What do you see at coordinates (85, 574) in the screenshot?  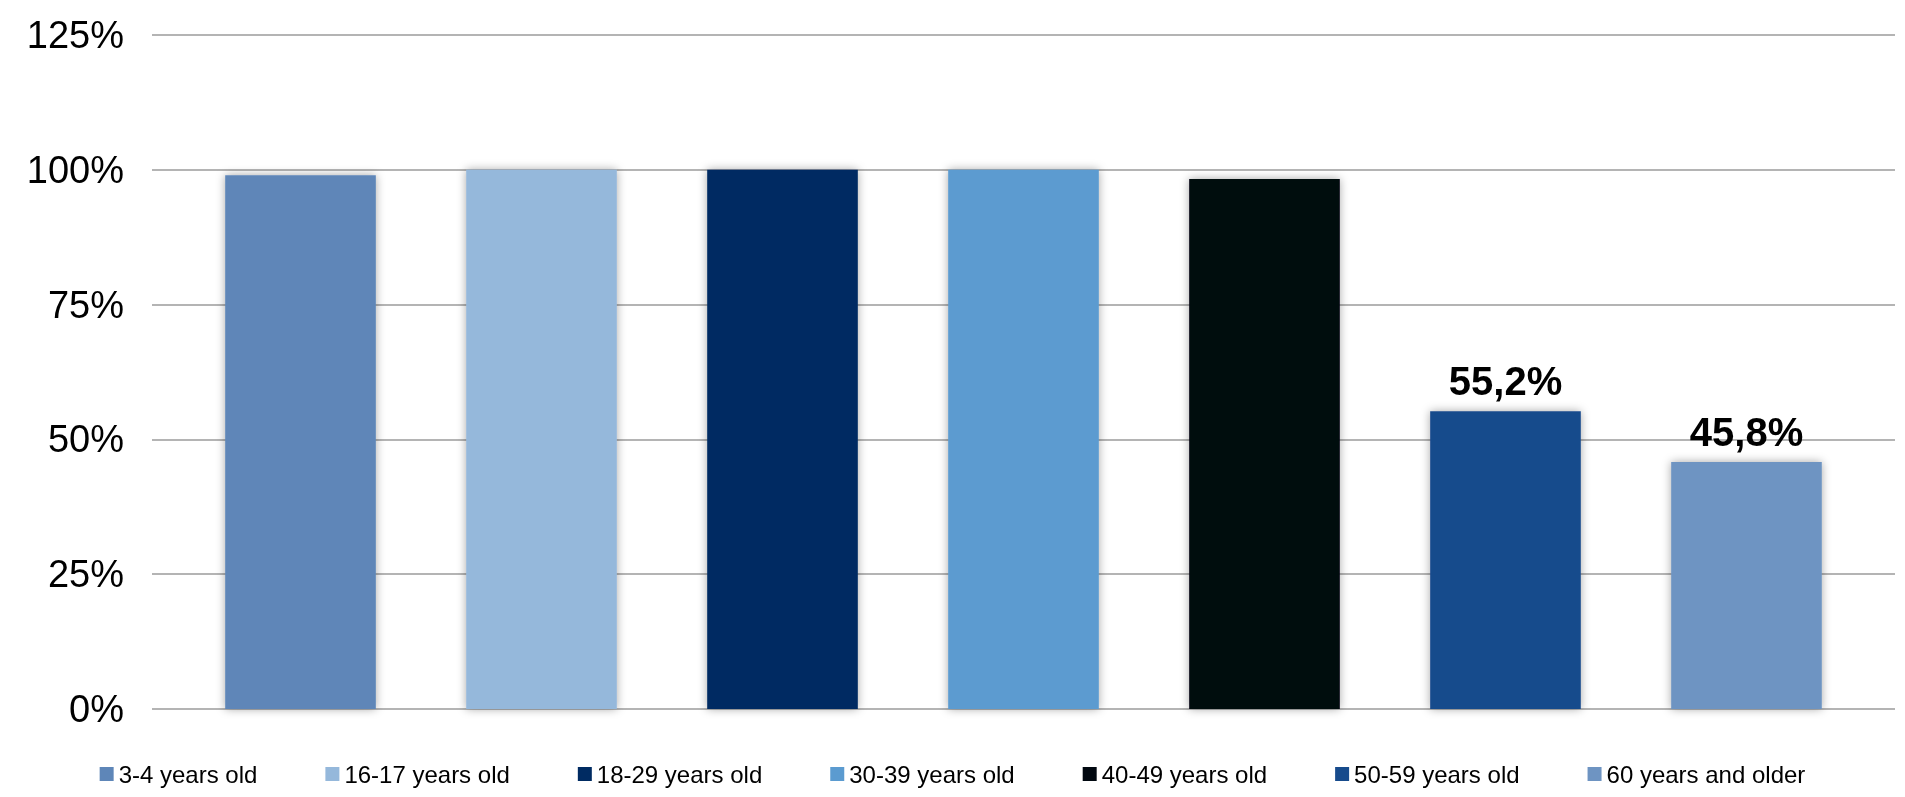 I see `y-tick-label: 25%` at bounding box center [85, 574].